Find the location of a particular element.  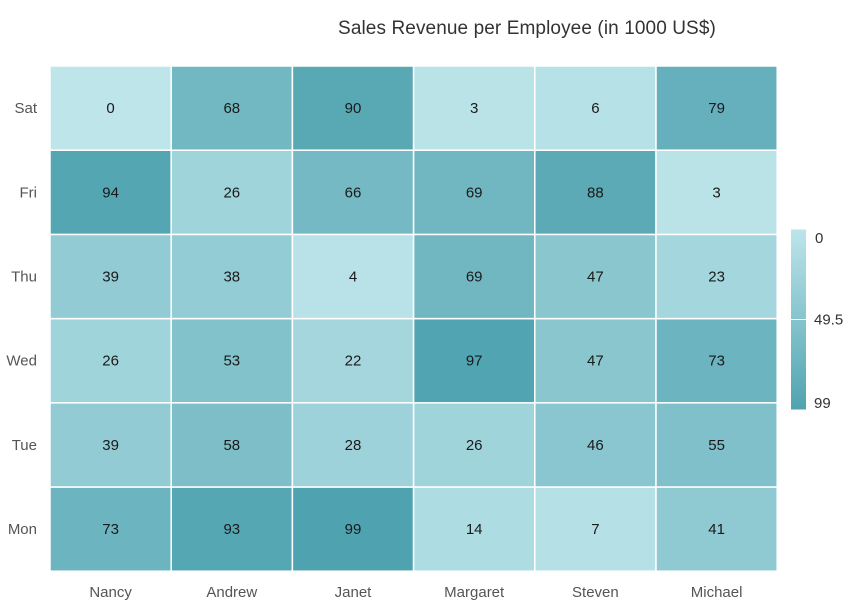

cell-value-label: 38 is located at coordinates (231, 277).